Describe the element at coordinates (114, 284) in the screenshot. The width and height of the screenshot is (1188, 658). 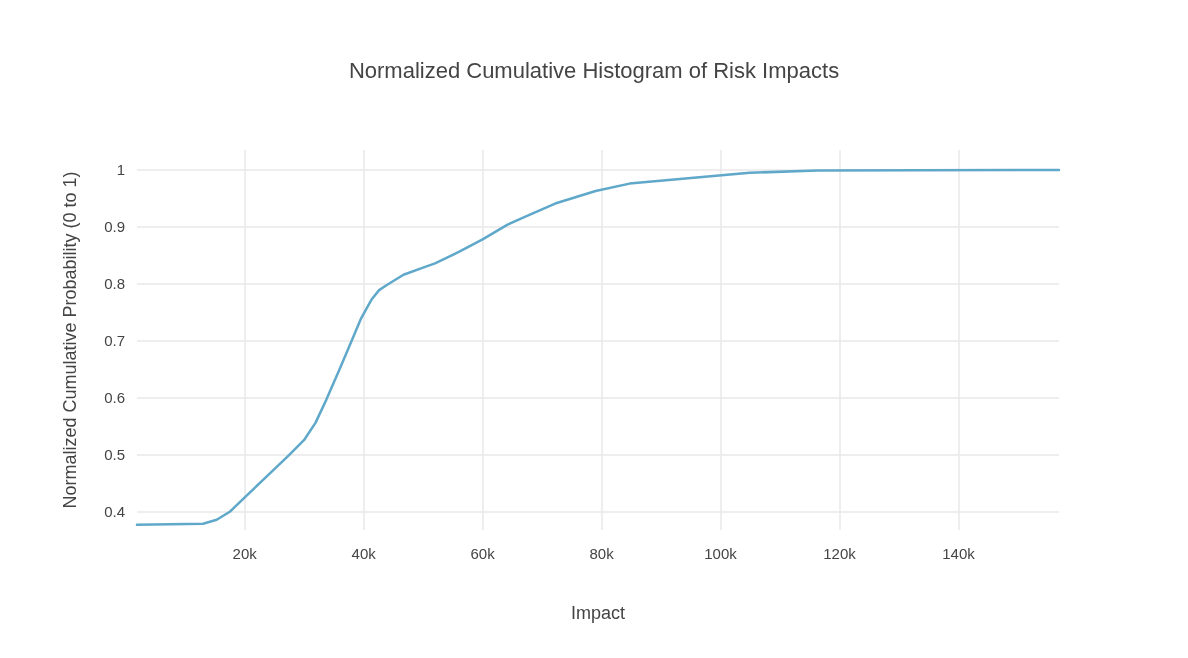
I see `y-tick-label: 0.8` at that location.